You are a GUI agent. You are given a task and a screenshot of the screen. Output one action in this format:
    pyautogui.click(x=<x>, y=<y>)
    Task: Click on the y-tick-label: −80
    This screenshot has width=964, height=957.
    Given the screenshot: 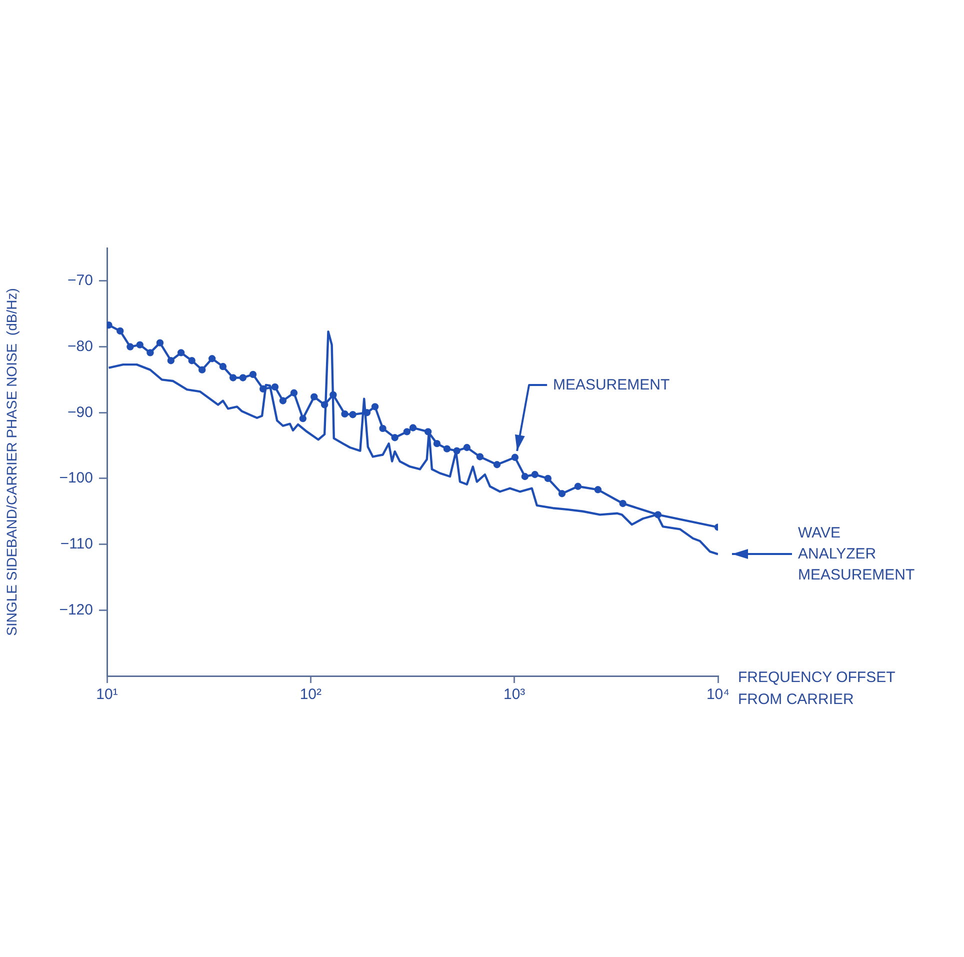 What is the action you would take?
    pyautogui.click(x=80, y=346)
    